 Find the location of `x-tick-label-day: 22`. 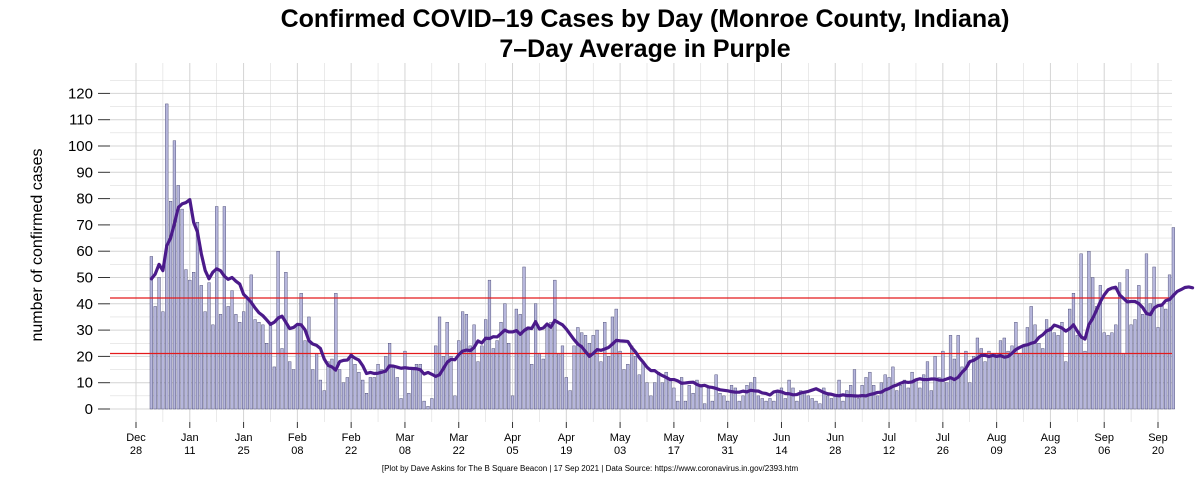

x-tick-label-day: 22 is located at coordinates (459, 451).